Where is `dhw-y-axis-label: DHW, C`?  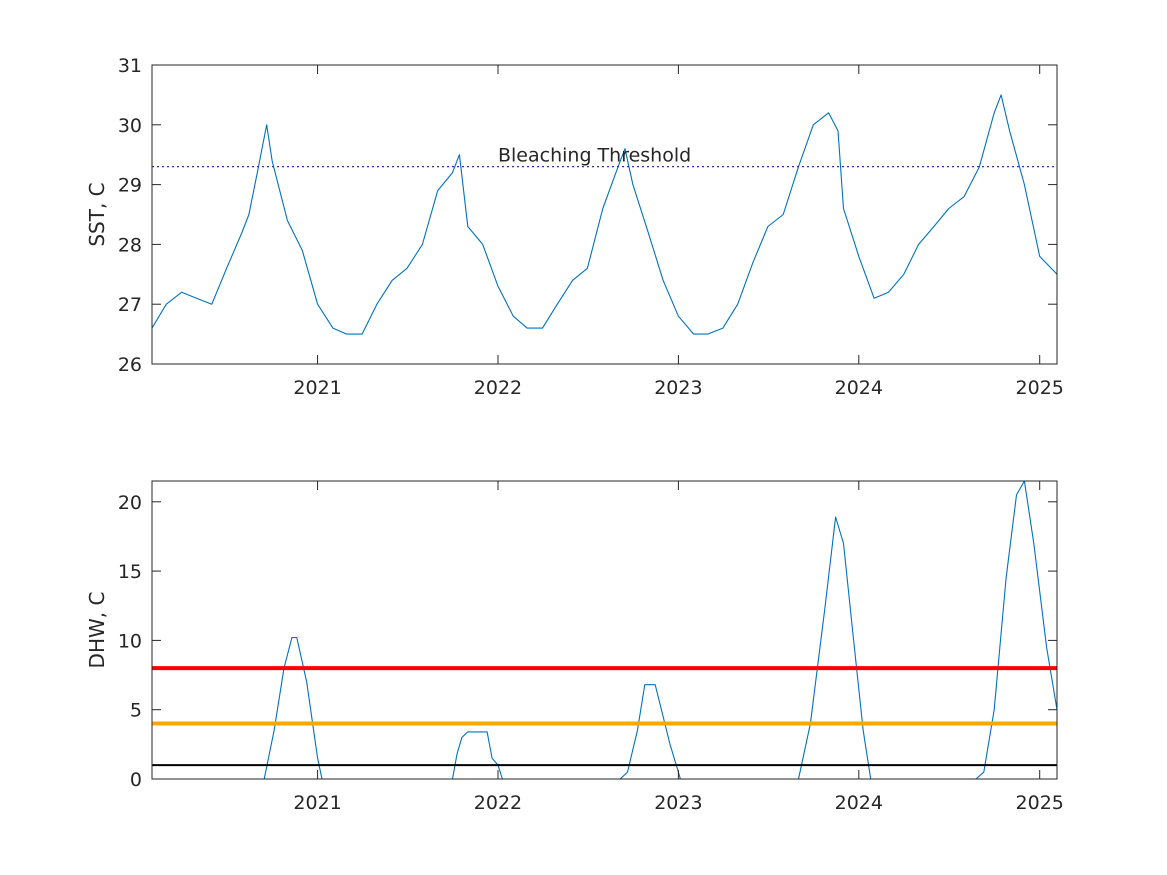 dhw-y-axis-label: DHW, C is located at coordinates (97, 630).